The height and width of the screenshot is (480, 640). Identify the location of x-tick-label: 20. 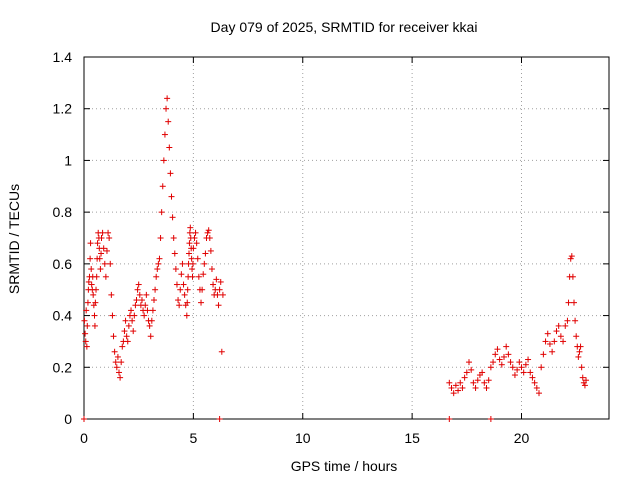
(522, 438).